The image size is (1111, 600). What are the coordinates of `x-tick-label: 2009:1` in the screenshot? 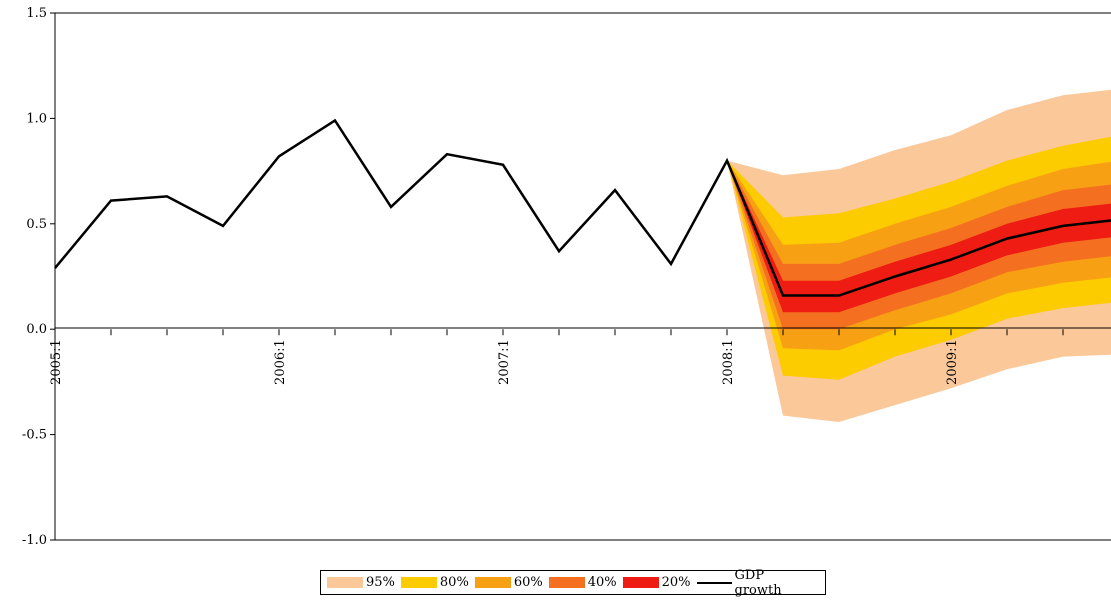 It's located at (952, 362).